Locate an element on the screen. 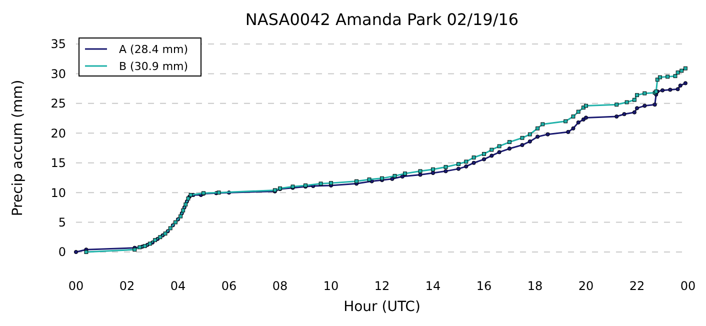 This screenshot has width=706, height=326. x-tick-label: 08 is located at coordinates (280, 286).